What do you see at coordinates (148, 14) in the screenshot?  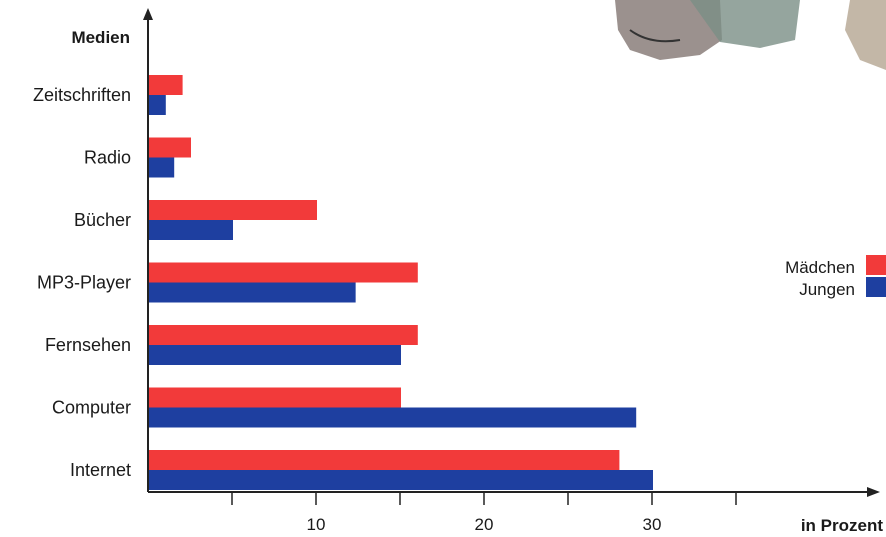 I see `y-axis-arrow` at bounding box center [148, 14].